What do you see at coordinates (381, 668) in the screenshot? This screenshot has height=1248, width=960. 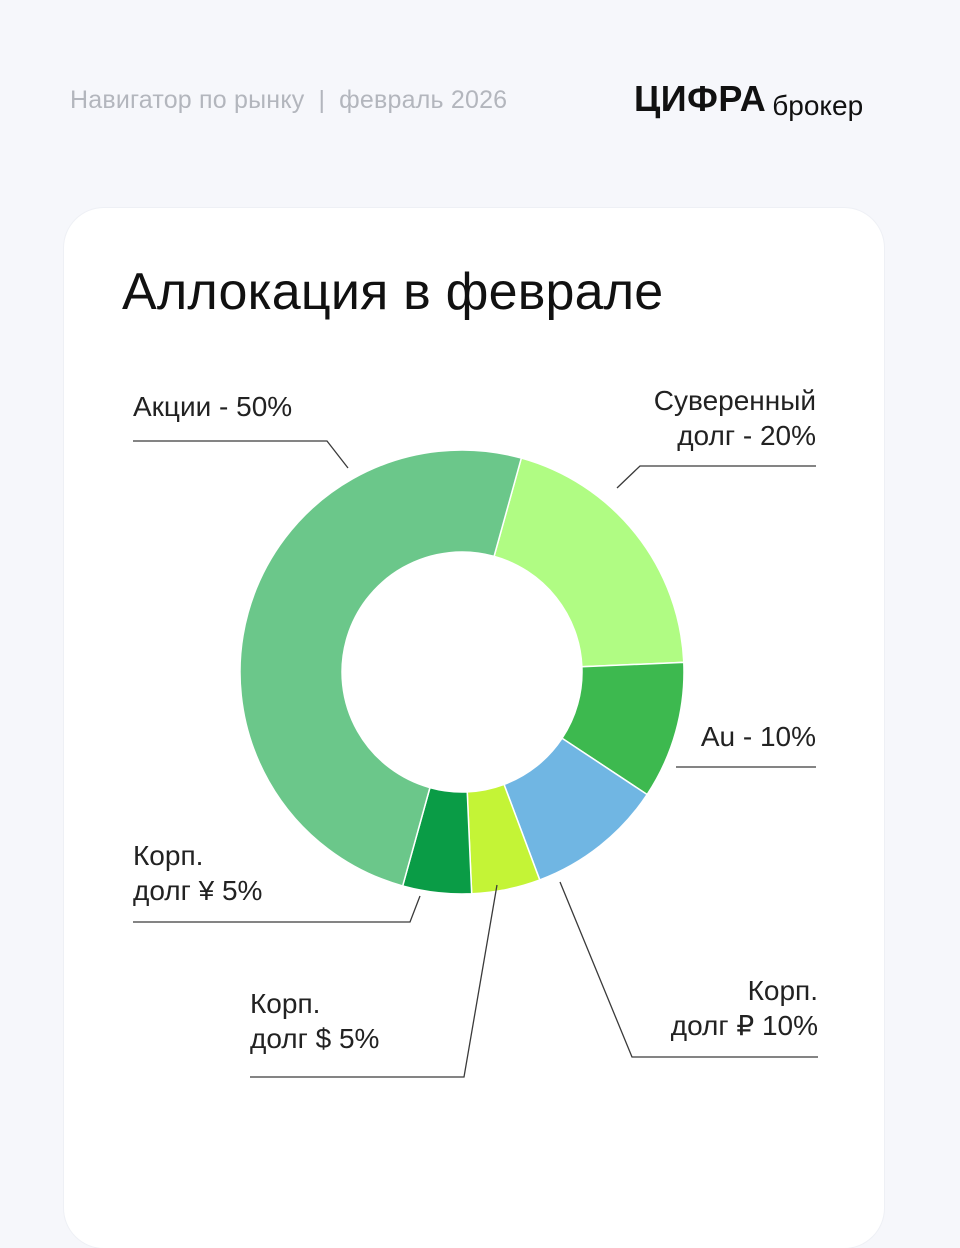 I see `slice-акции` at bounding box center [381, 668].